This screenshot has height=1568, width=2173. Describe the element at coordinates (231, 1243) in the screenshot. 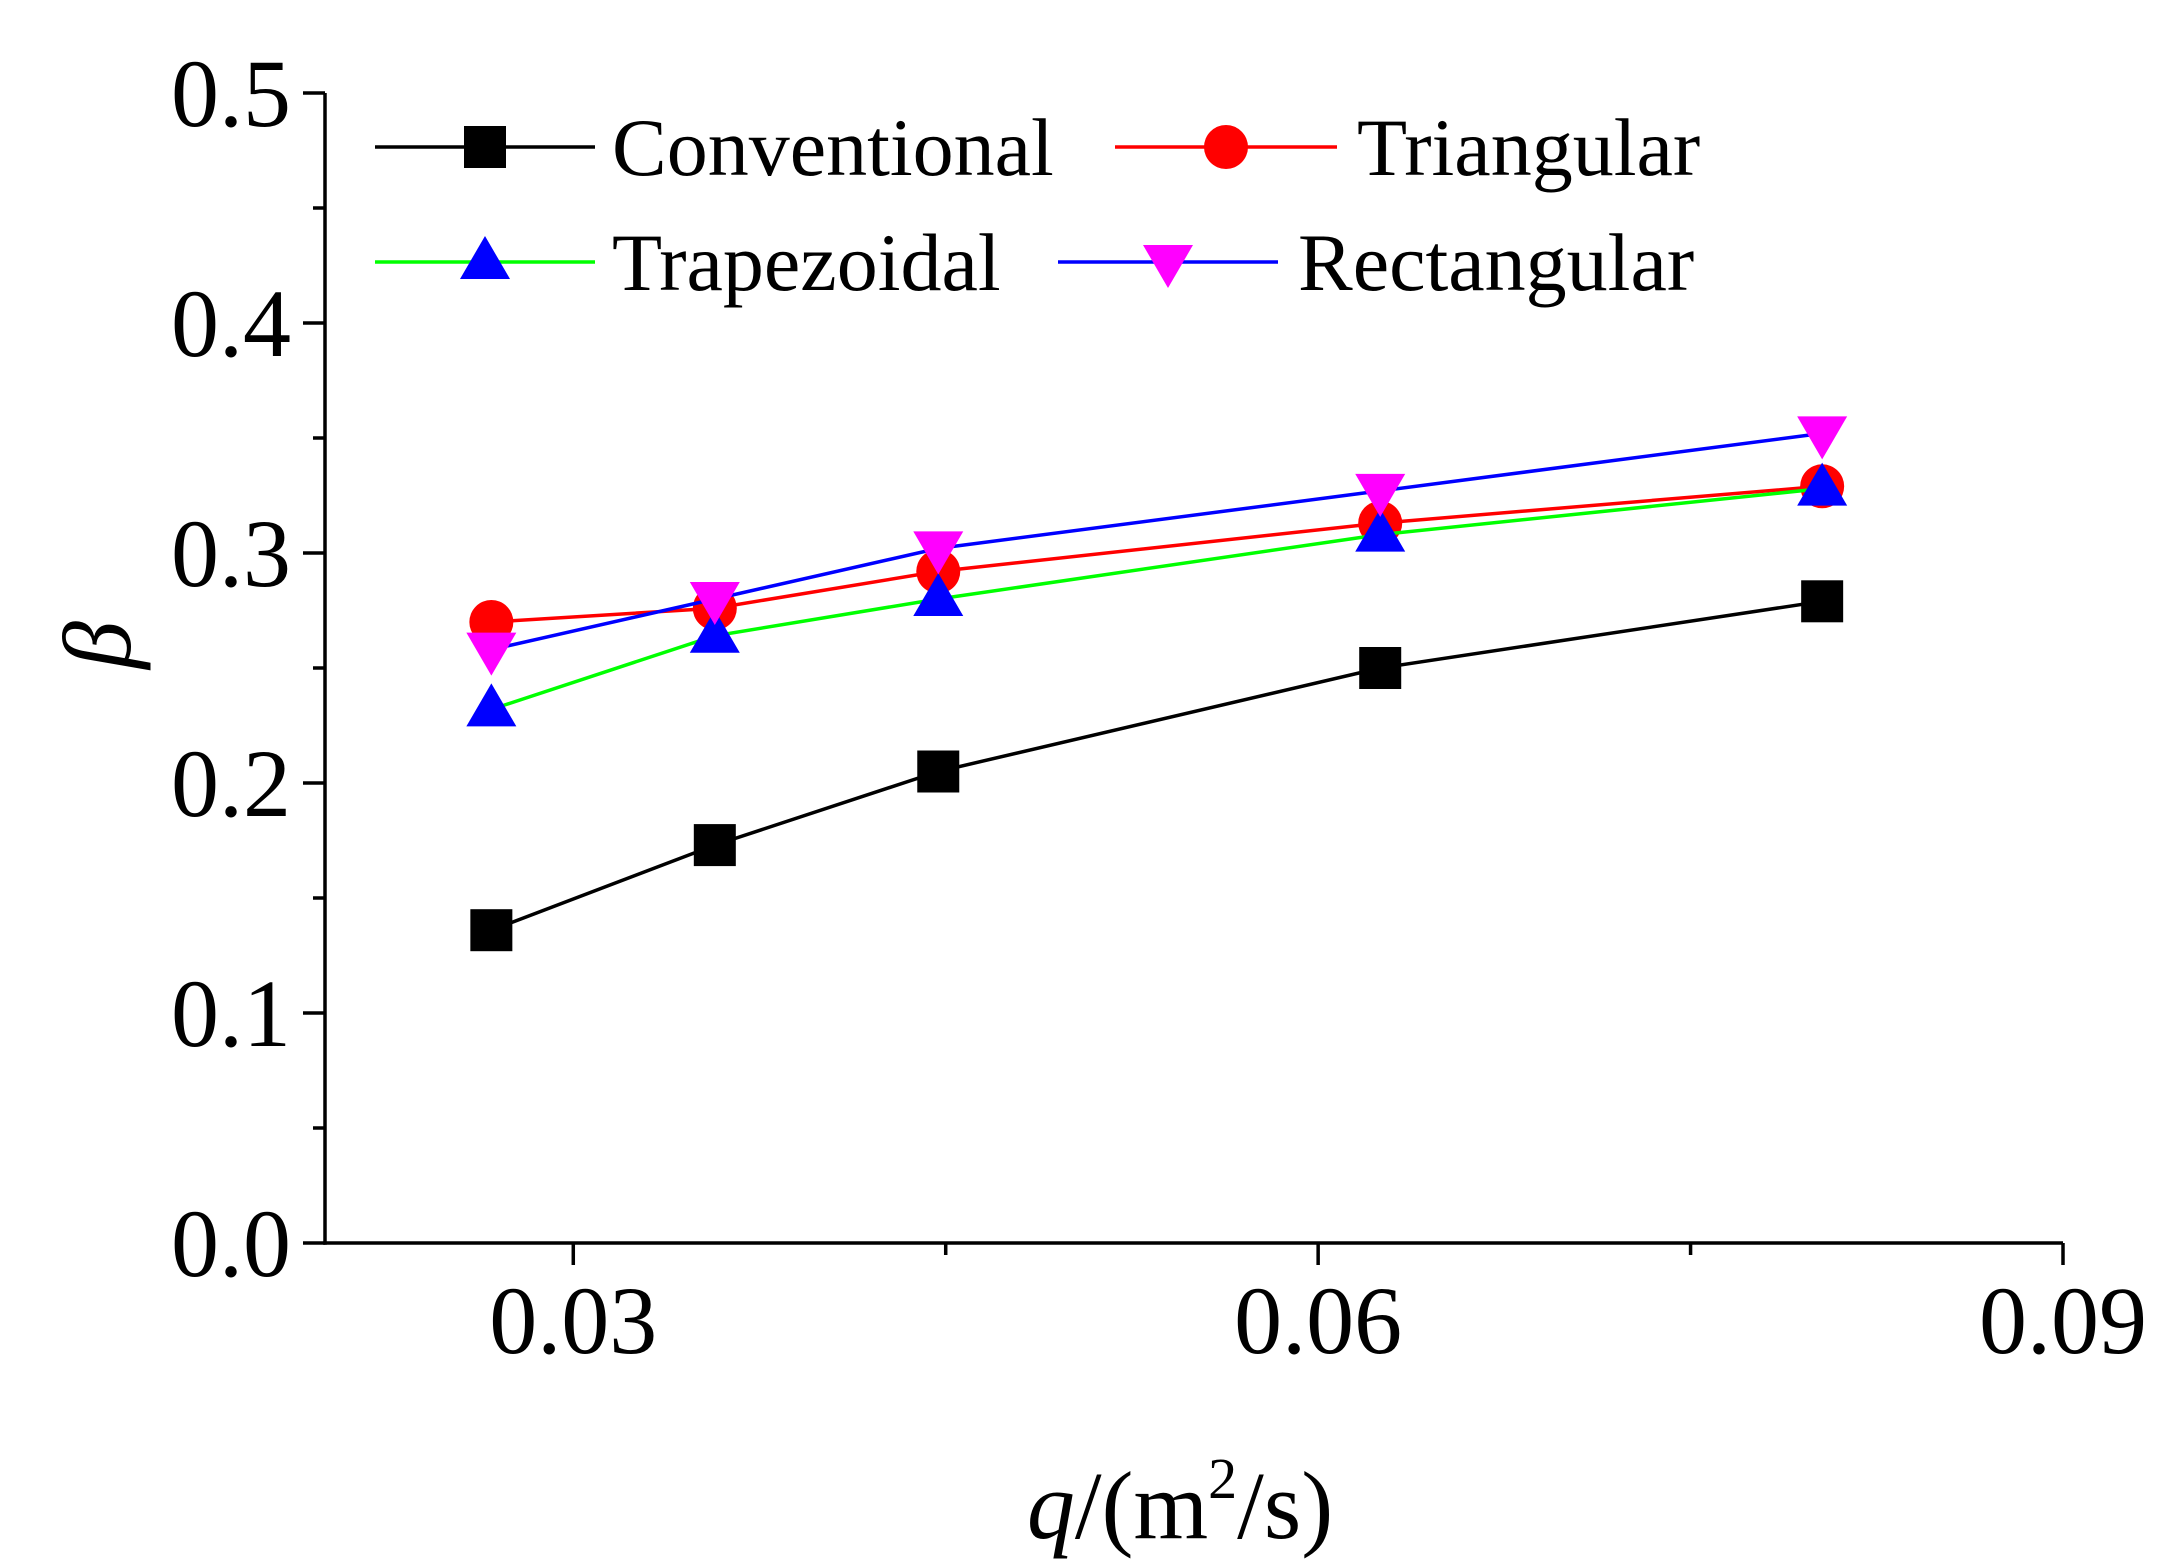

I see `y-tick-label: 0.0` at that location.